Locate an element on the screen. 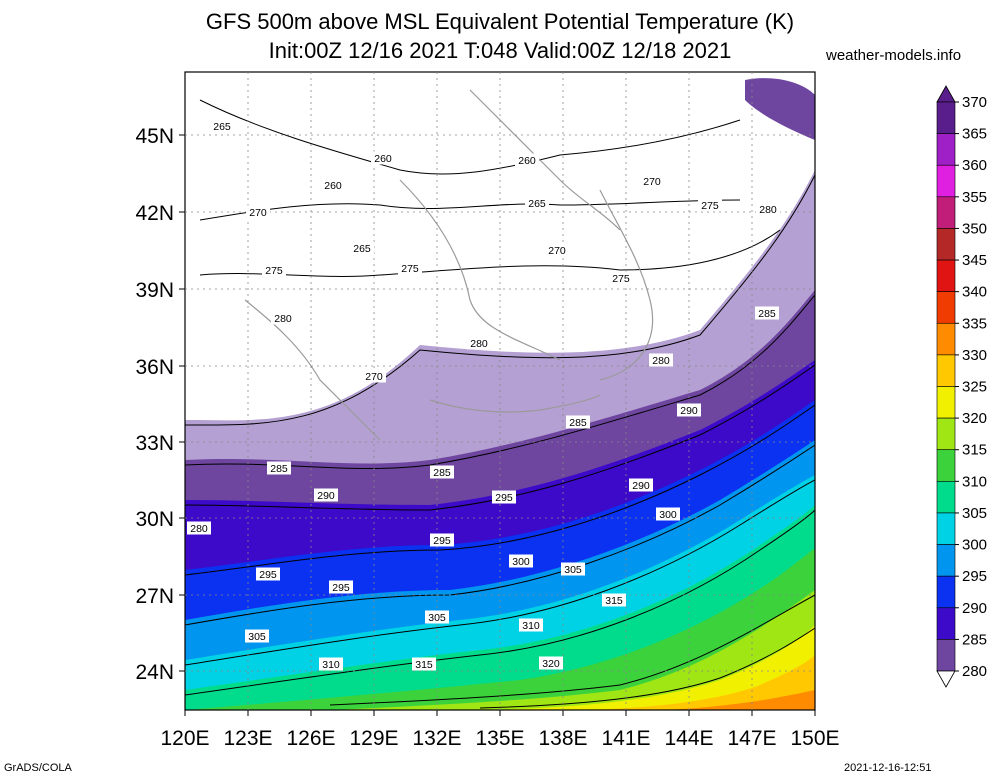  svg-text: 305 is located at coordinates (257, 637).